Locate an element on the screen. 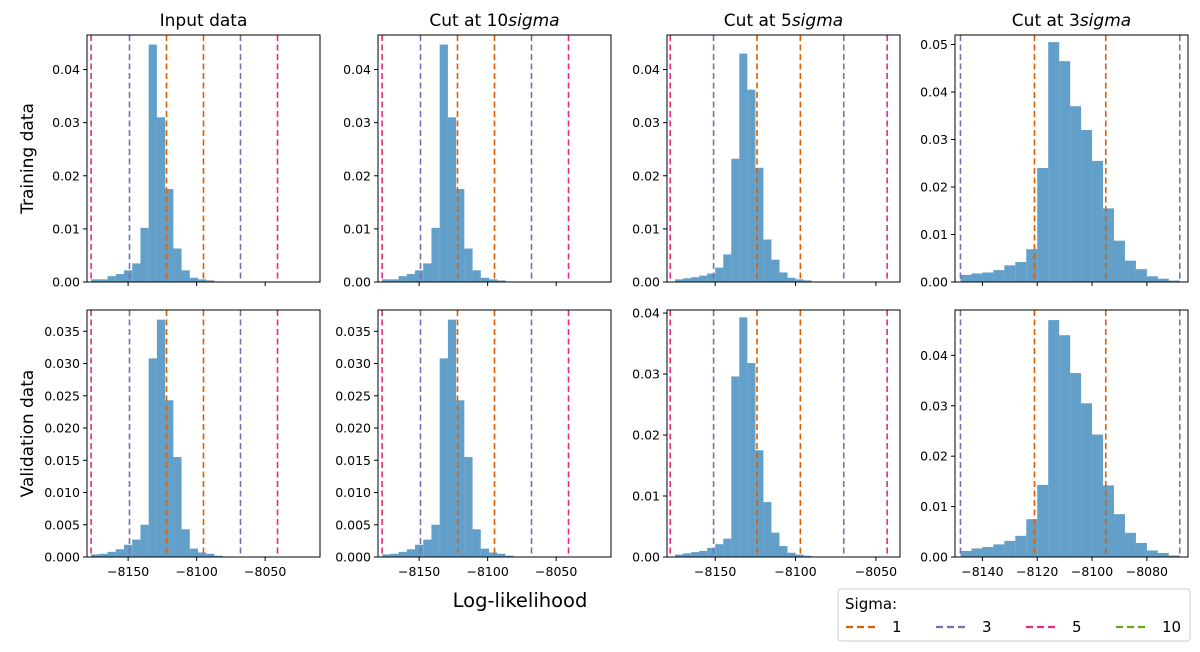 Image resolution: width=1200 pixels, height=652 pixels. legend-title: Sigma: is located at coordinates (871, 604).